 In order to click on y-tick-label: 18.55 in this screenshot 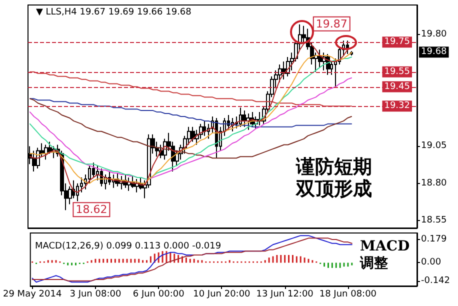, I will do `click(434, 221)`.